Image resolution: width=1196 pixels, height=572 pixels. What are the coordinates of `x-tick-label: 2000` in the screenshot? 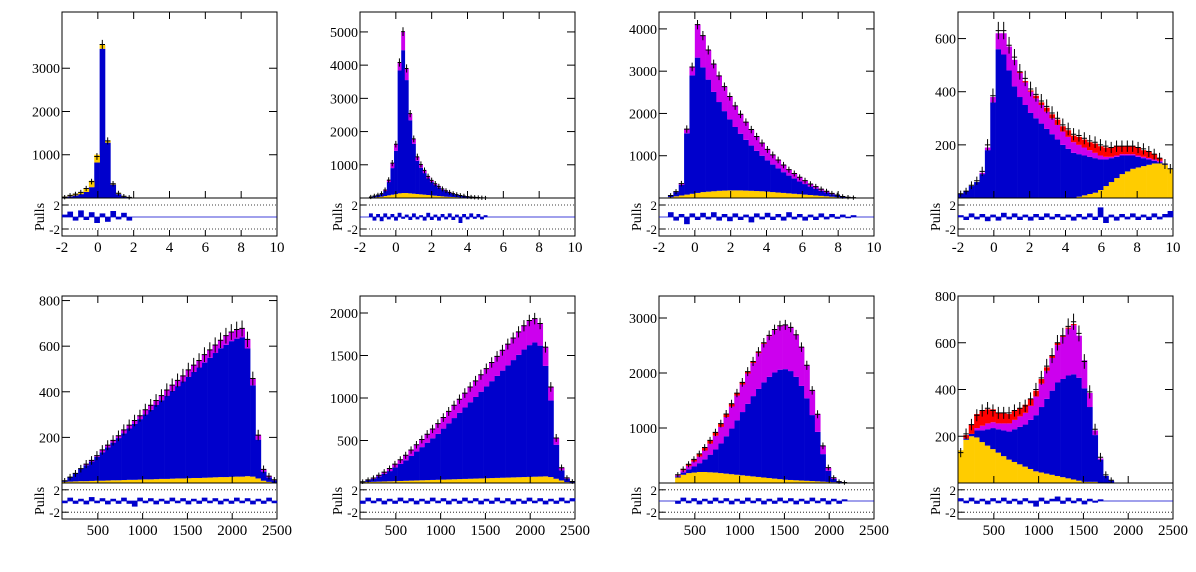 It's located at (232, 531).